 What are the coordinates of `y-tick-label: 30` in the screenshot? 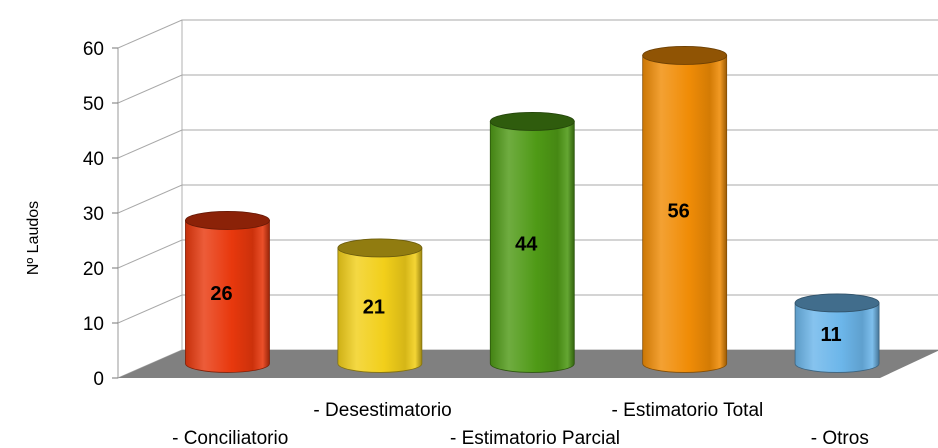 It's located at (93, 214).